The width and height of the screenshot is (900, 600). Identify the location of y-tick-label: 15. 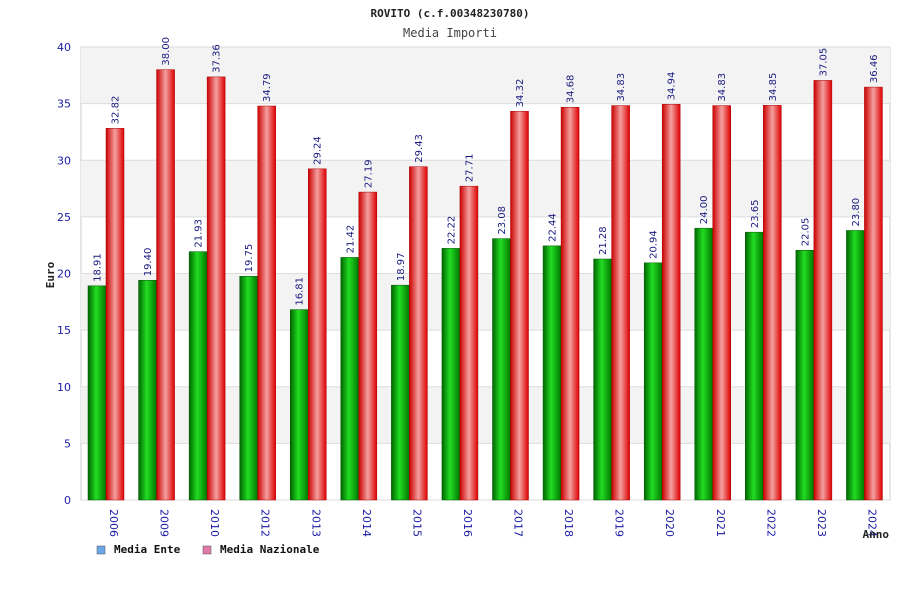
(64, 330).